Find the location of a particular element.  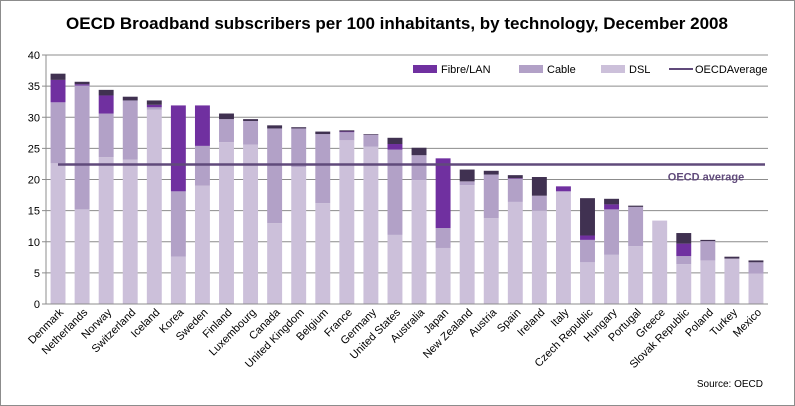

legend-label: Cable is located at coordinates (561, 70).